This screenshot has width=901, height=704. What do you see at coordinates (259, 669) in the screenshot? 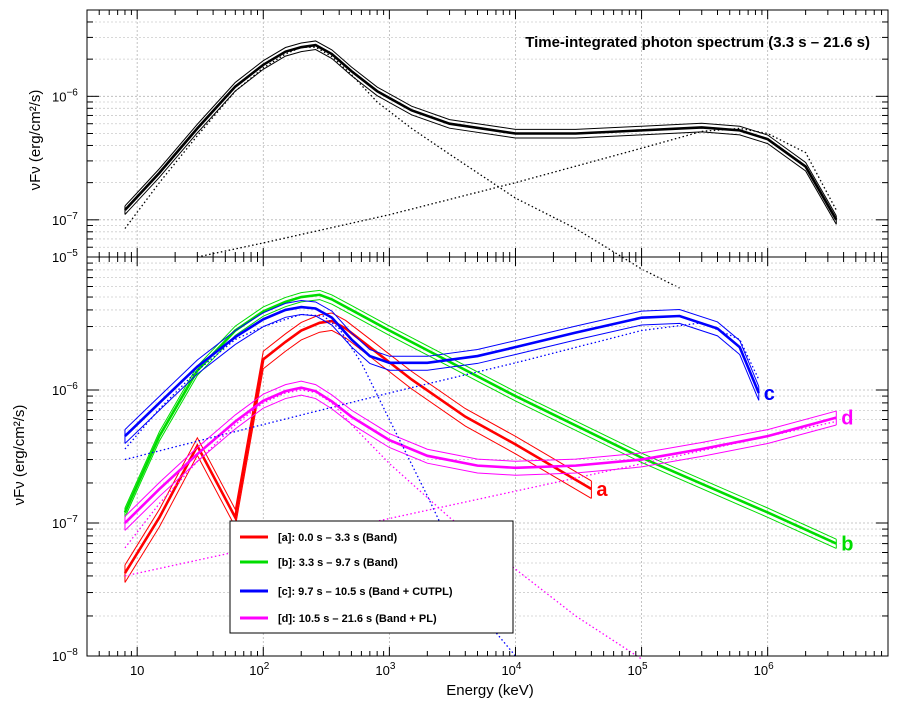
I see `x-tick-label: 10²` at bounding box center [259, 669].